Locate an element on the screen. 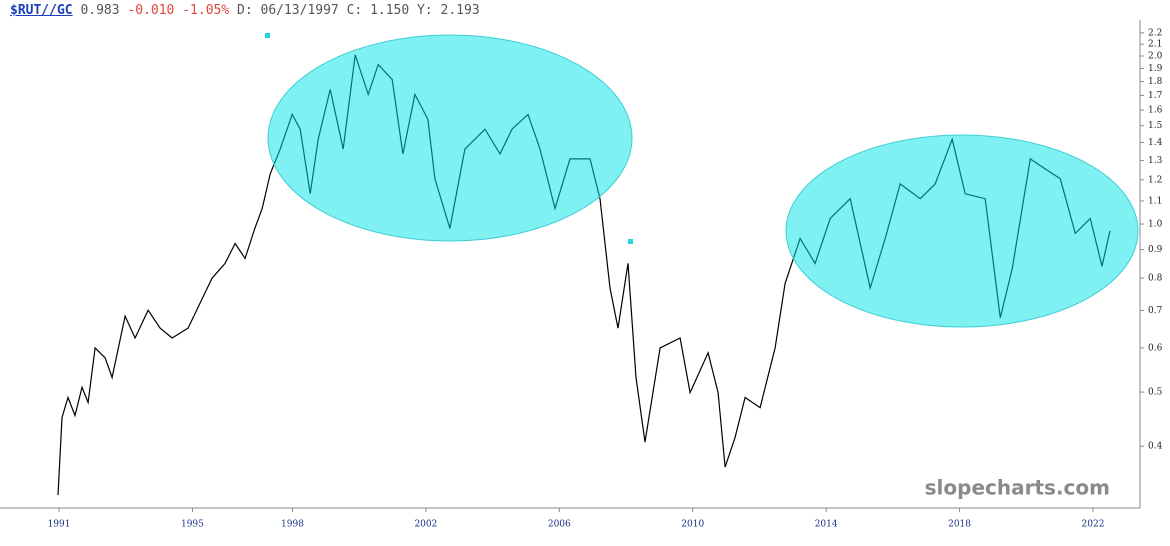  y-tick-label: 1.6 is located at coordinates (1155, 111).